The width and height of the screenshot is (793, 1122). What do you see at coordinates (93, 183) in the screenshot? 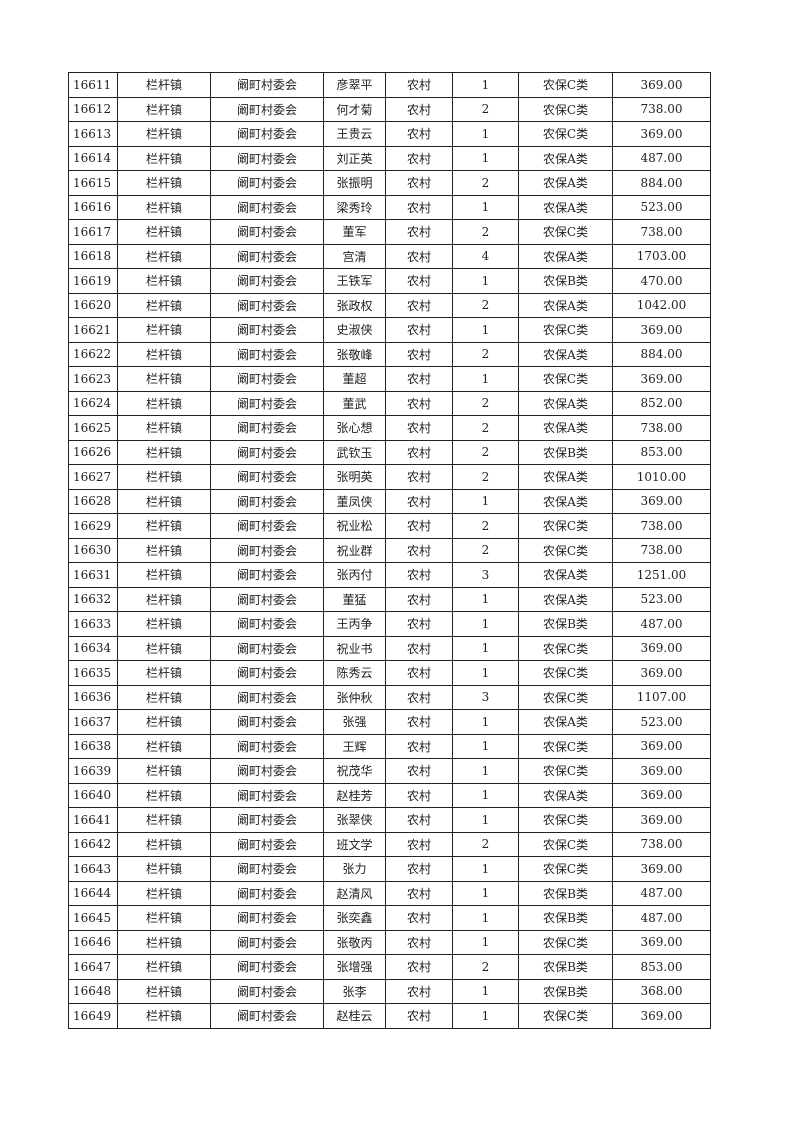
I see `id-cell: 16615` at bounding box center [93, 183].